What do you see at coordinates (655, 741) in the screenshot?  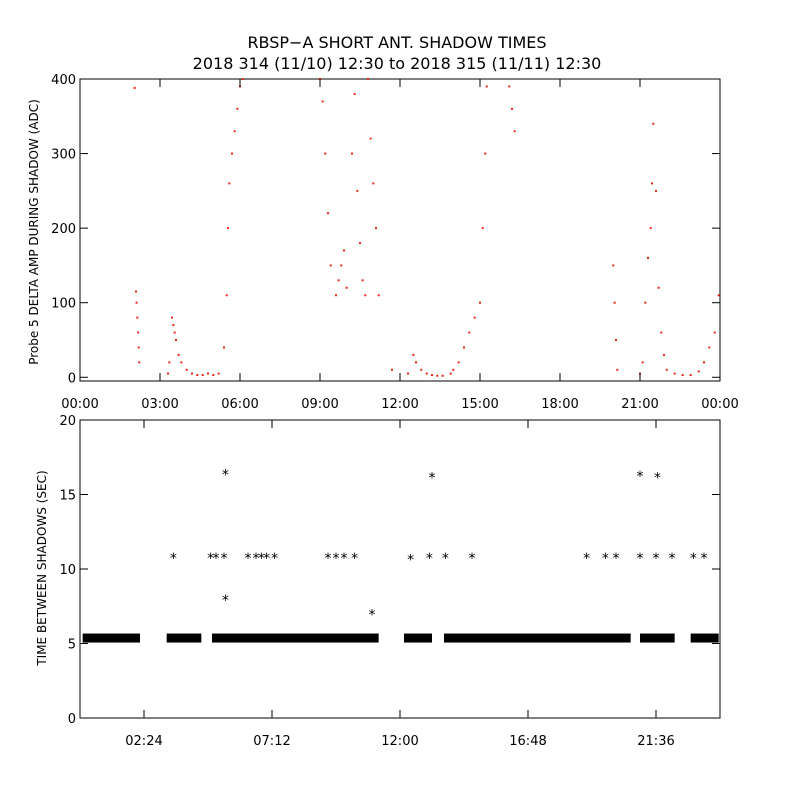 I see `x-tick-label: 21:36` at bounding box center [655, 741].